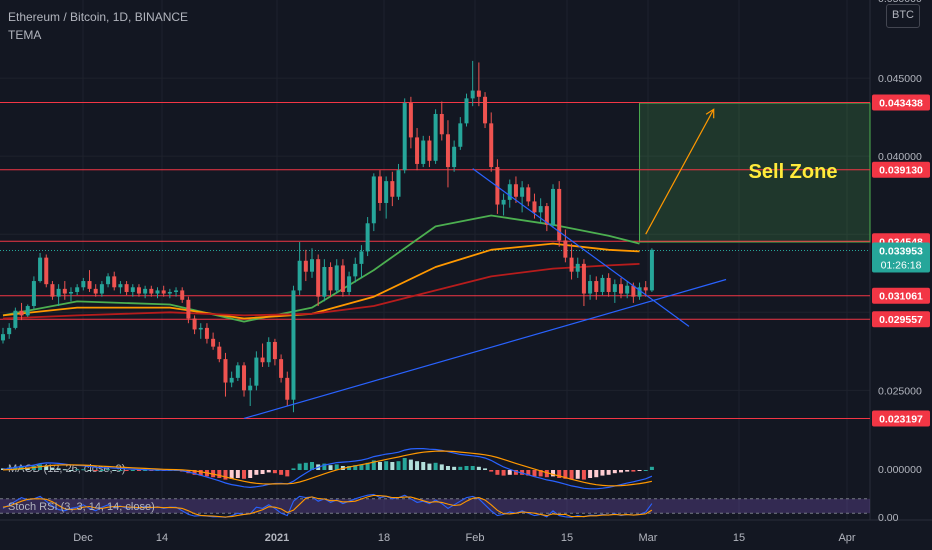  What do you see at coordinates (98, 17) in the screenshot?
I see `symbol-title: Ethereum / Bitcoin, 1D, BINANCE` at bounding box center [98, 17].